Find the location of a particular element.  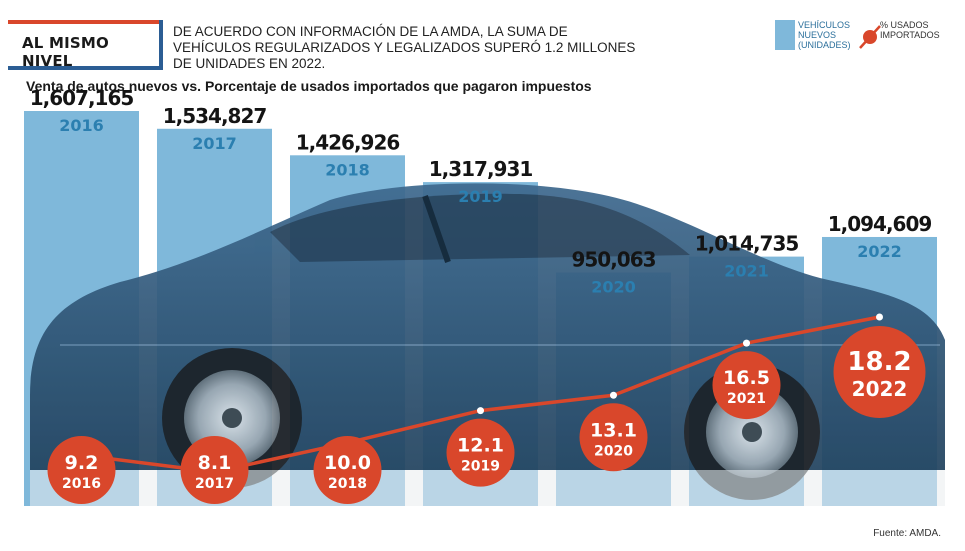

line-point-2022 is located at coordinates (879, 317).